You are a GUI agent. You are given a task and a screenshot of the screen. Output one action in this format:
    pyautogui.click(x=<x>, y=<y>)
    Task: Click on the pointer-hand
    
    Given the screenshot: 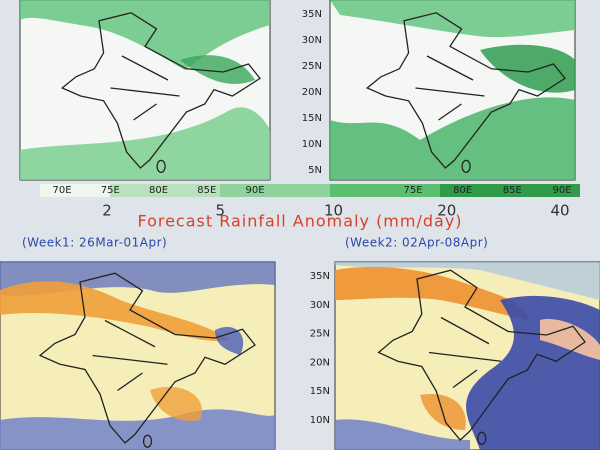 What is the action you would take?
    pyautogui.click(x=570, y=339)
    